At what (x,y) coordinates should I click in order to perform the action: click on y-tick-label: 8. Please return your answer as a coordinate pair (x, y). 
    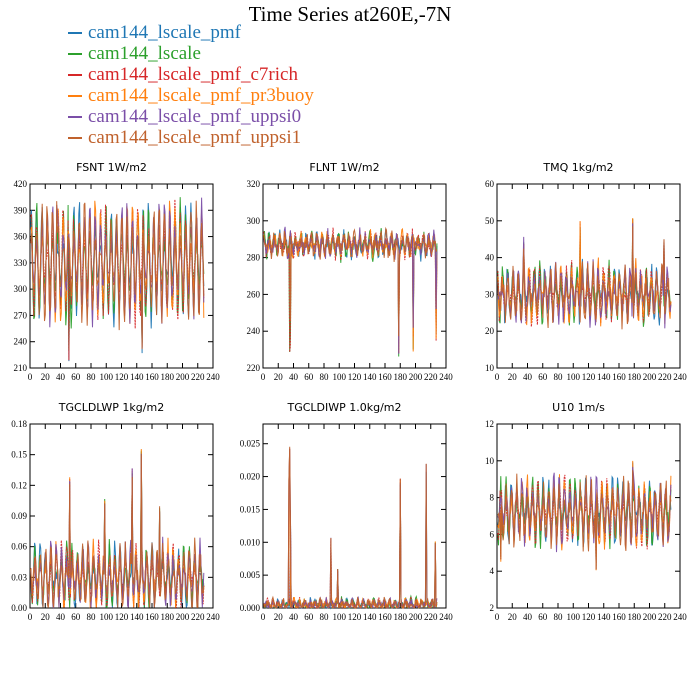
    Looking at the image, I should click on (492, 498).